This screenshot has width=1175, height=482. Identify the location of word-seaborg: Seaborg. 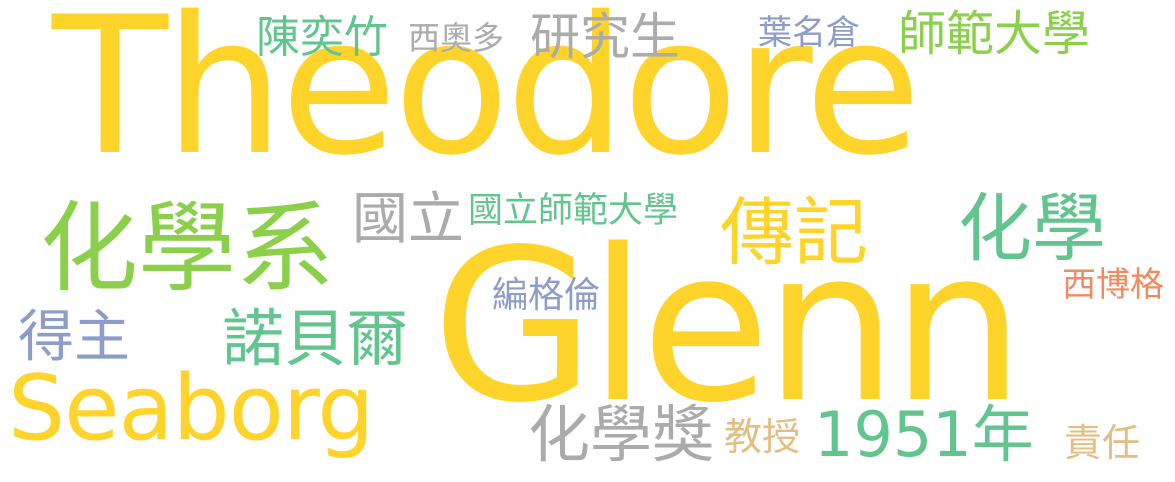
(191, 408).